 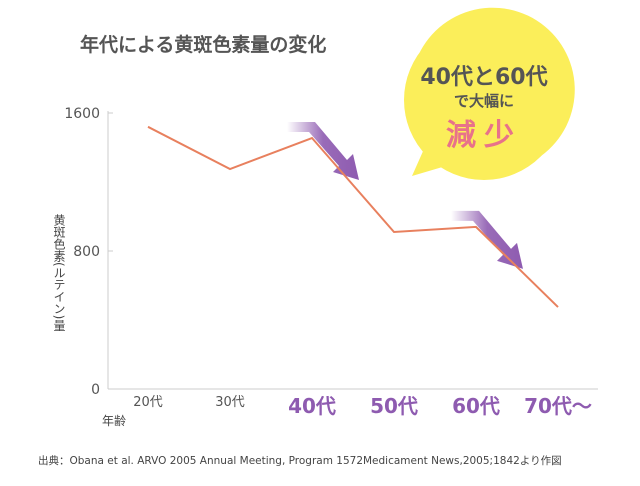 I want to click on x-tick-label: 60代, so click(x=476, y=406).